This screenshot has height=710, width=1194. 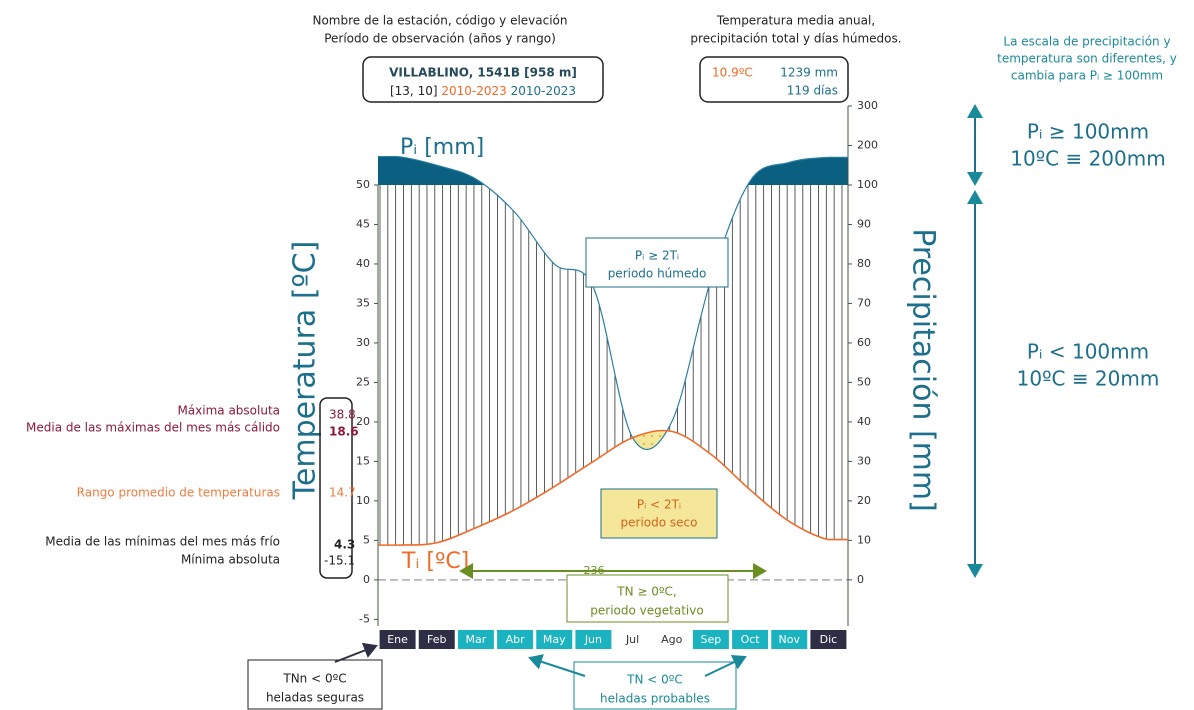 I want to click on x-tick-label: Abr, so click(x=516, y=639).